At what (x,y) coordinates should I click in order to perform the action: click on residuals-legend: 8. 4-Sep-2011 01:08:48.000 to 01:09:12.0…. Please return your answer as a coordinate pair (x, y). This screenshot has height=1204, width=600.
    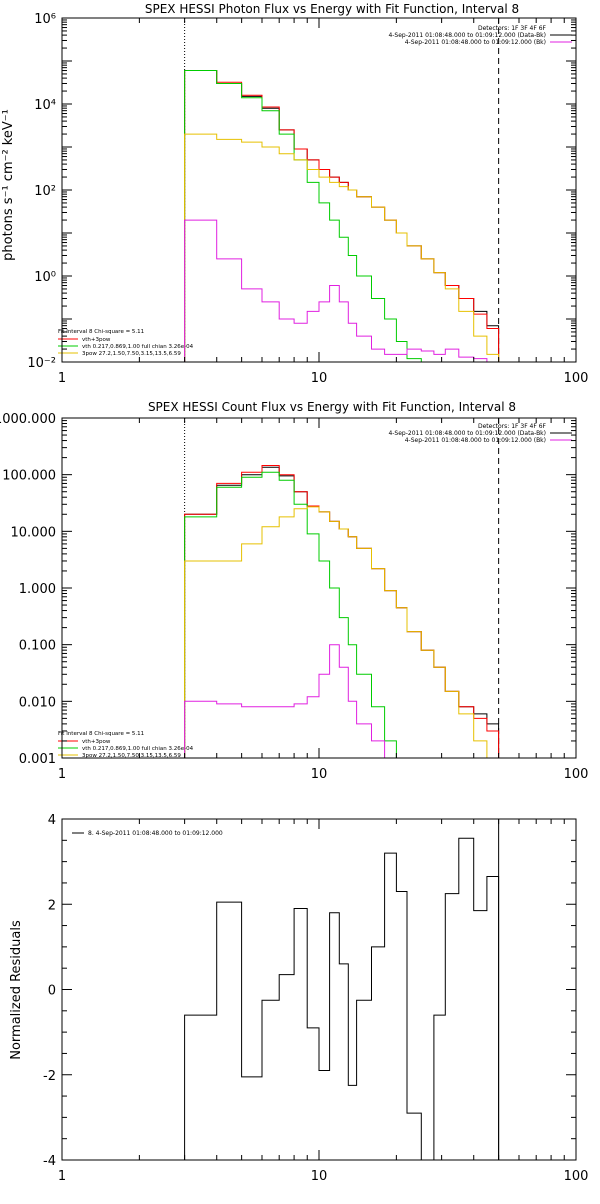
    Looking at the image, I should click on (147, 833).